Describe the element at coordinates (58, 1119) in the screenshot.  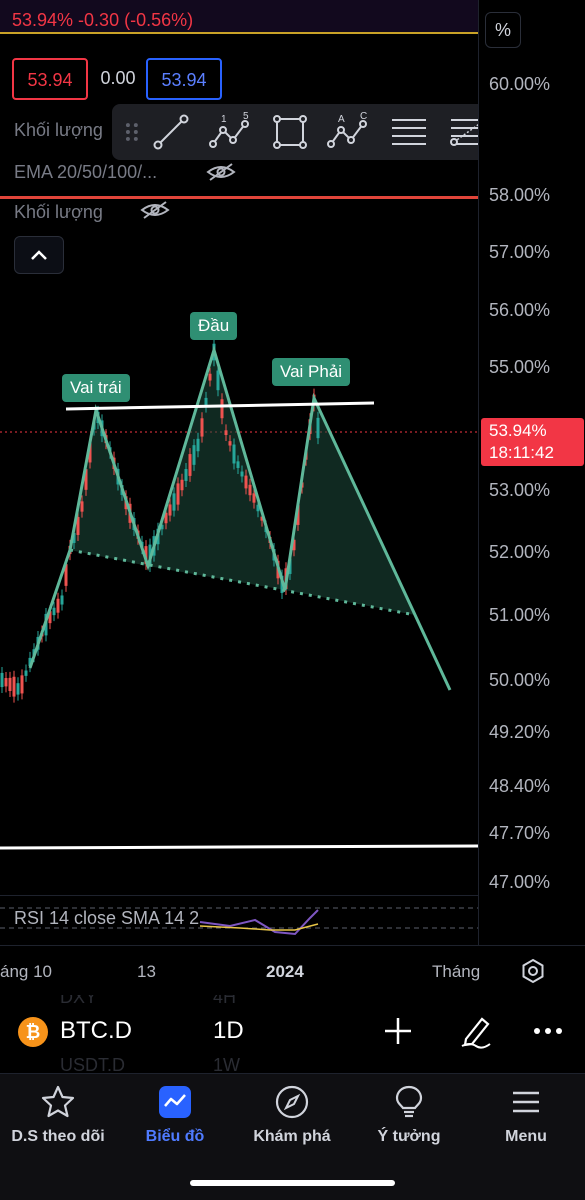
I see `nav-watchlist: D.S theo dõi` at that location.